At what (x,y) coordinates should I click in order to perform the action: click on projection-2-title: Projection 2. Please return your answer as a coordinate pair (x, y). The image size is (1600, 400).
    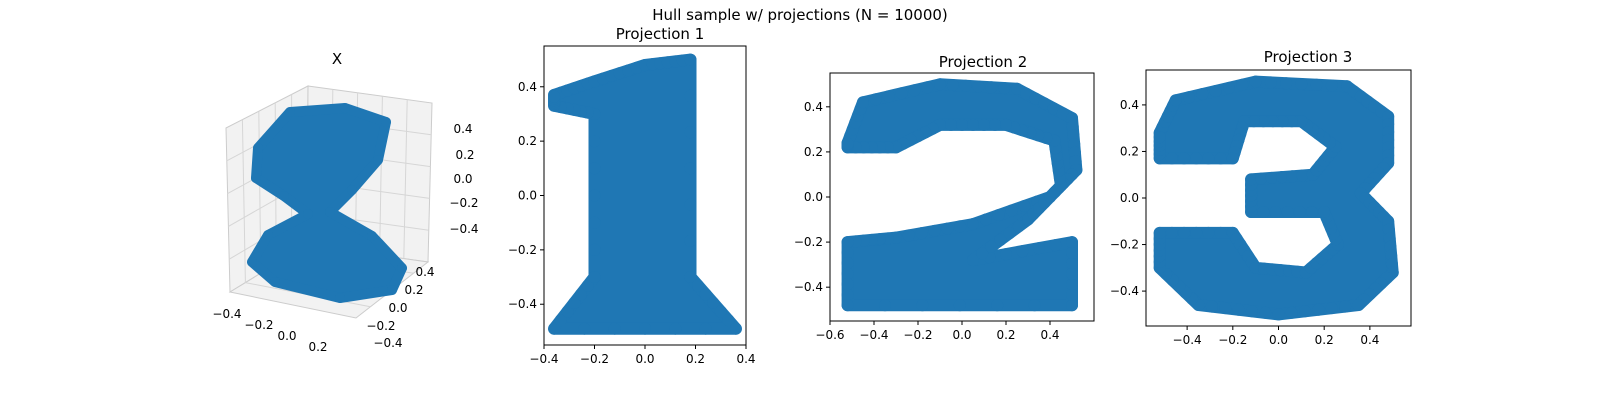
    Looking at the image, I should click on (983, 62).